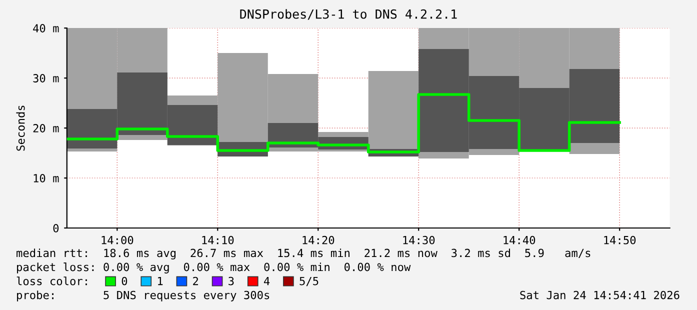  What do you see at coordinates (620, 240) in the screenshot?
I see `x-tick-label: 14:50` at bounding box center [620, 240].